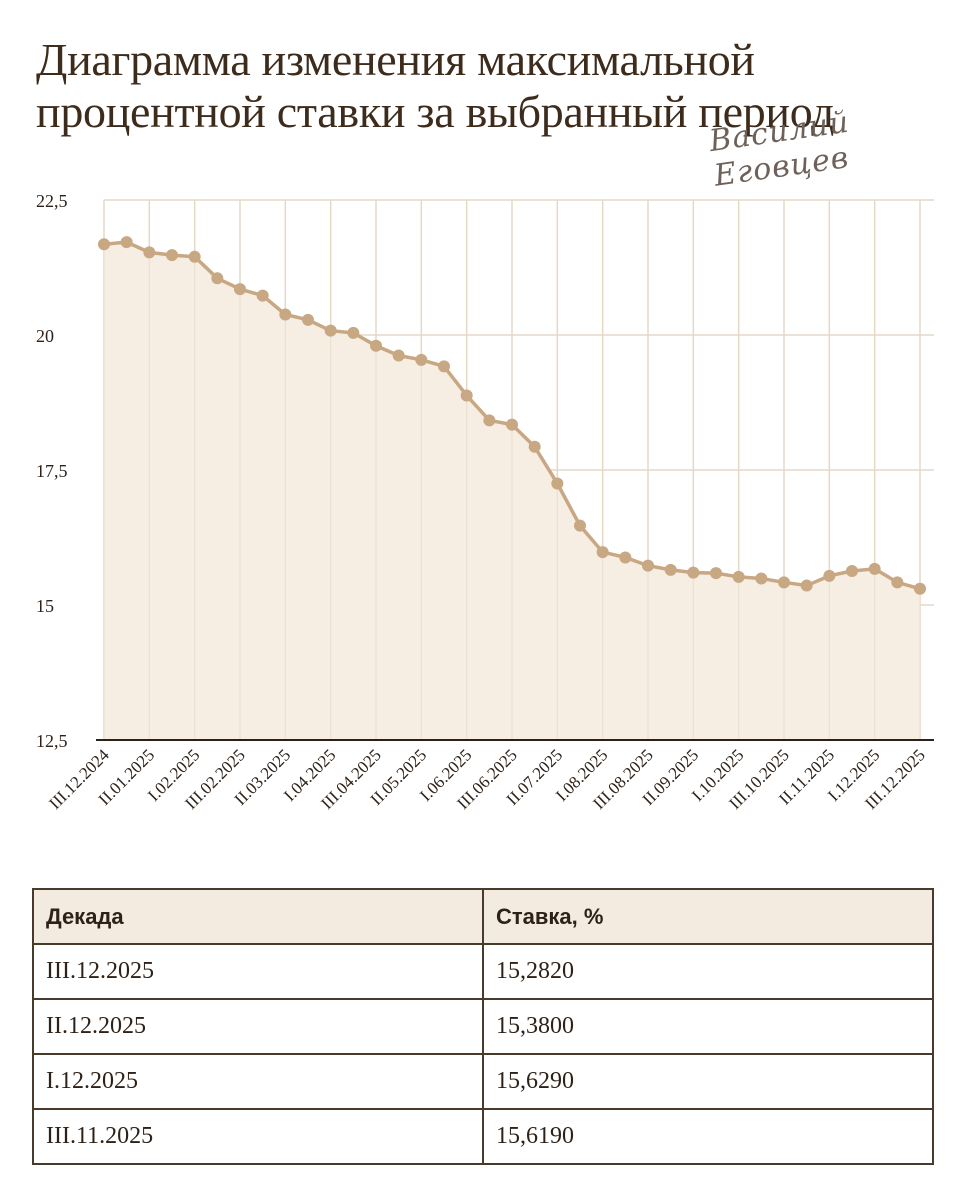 The height and width of the screenshot is (1200, 960). I want to click on chart-title-line-1: Диаграмма изменения максимальной, so click(395, 59).